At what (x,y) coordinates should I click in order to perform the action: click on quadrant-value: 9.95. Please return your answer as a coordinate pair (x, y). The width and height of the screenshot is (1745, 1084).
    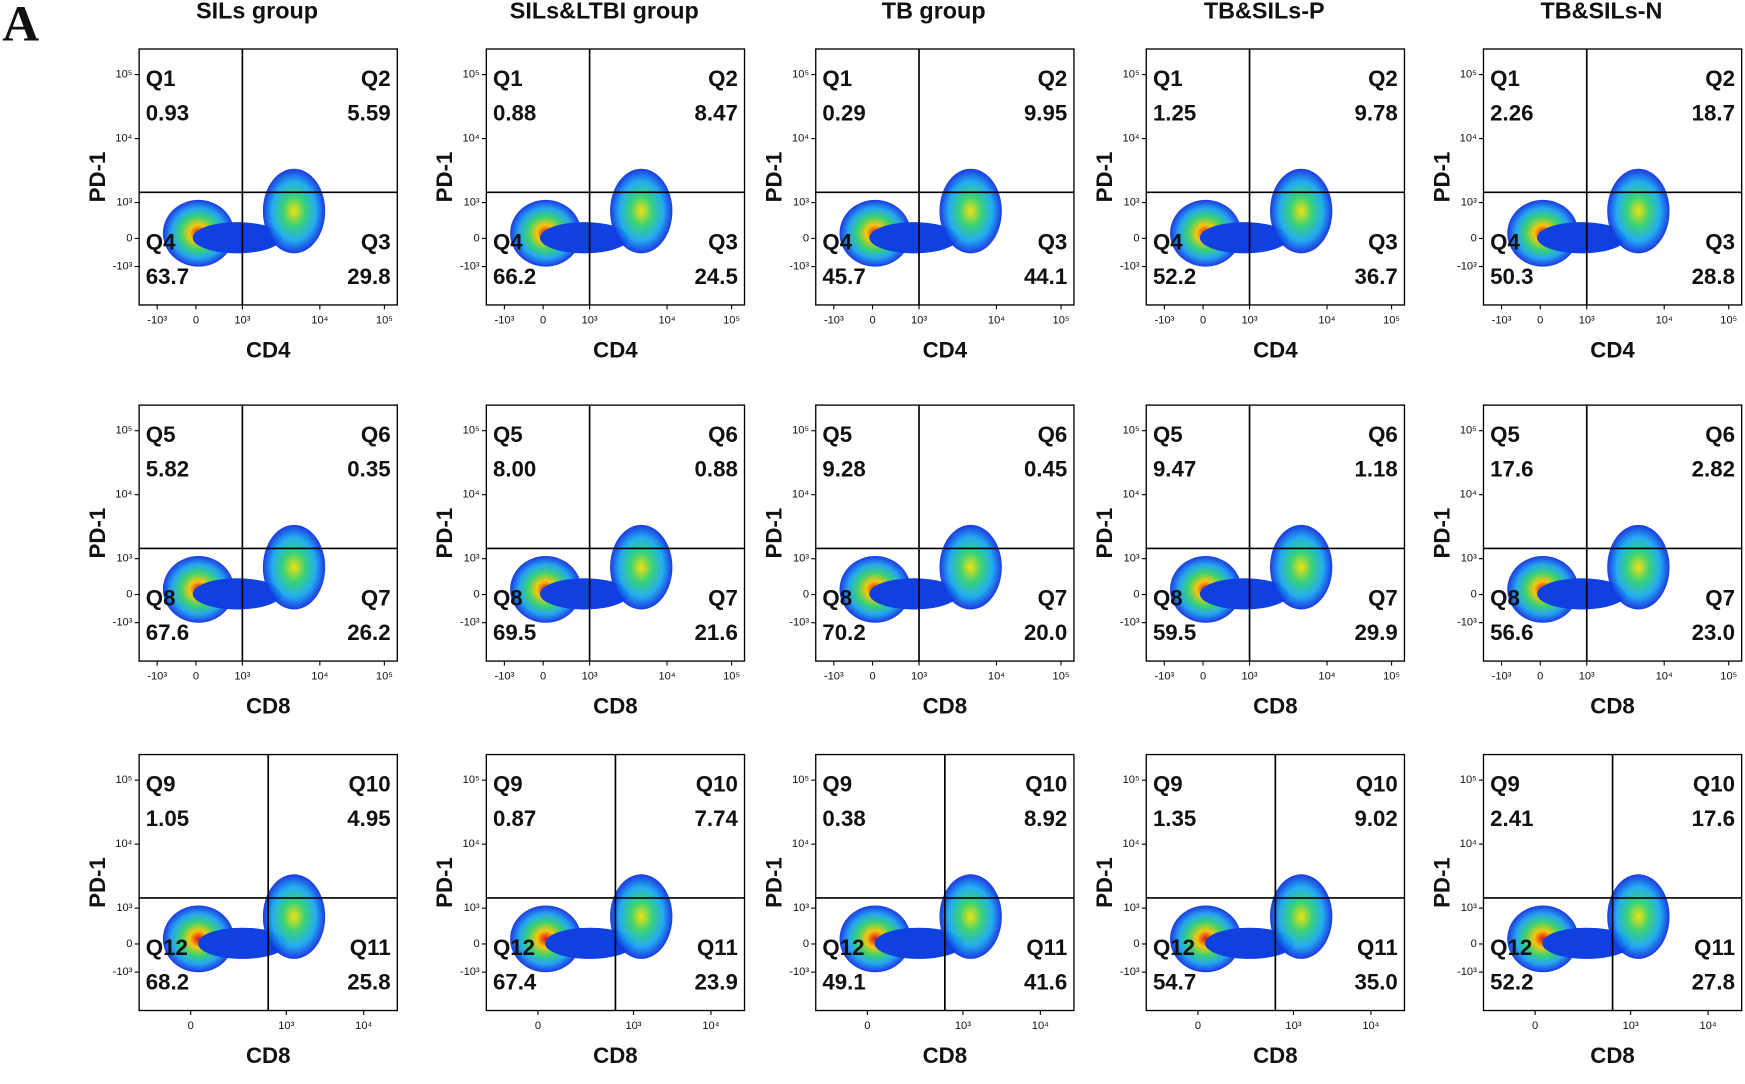
    Looking at the image, I should click on (1045, 113).